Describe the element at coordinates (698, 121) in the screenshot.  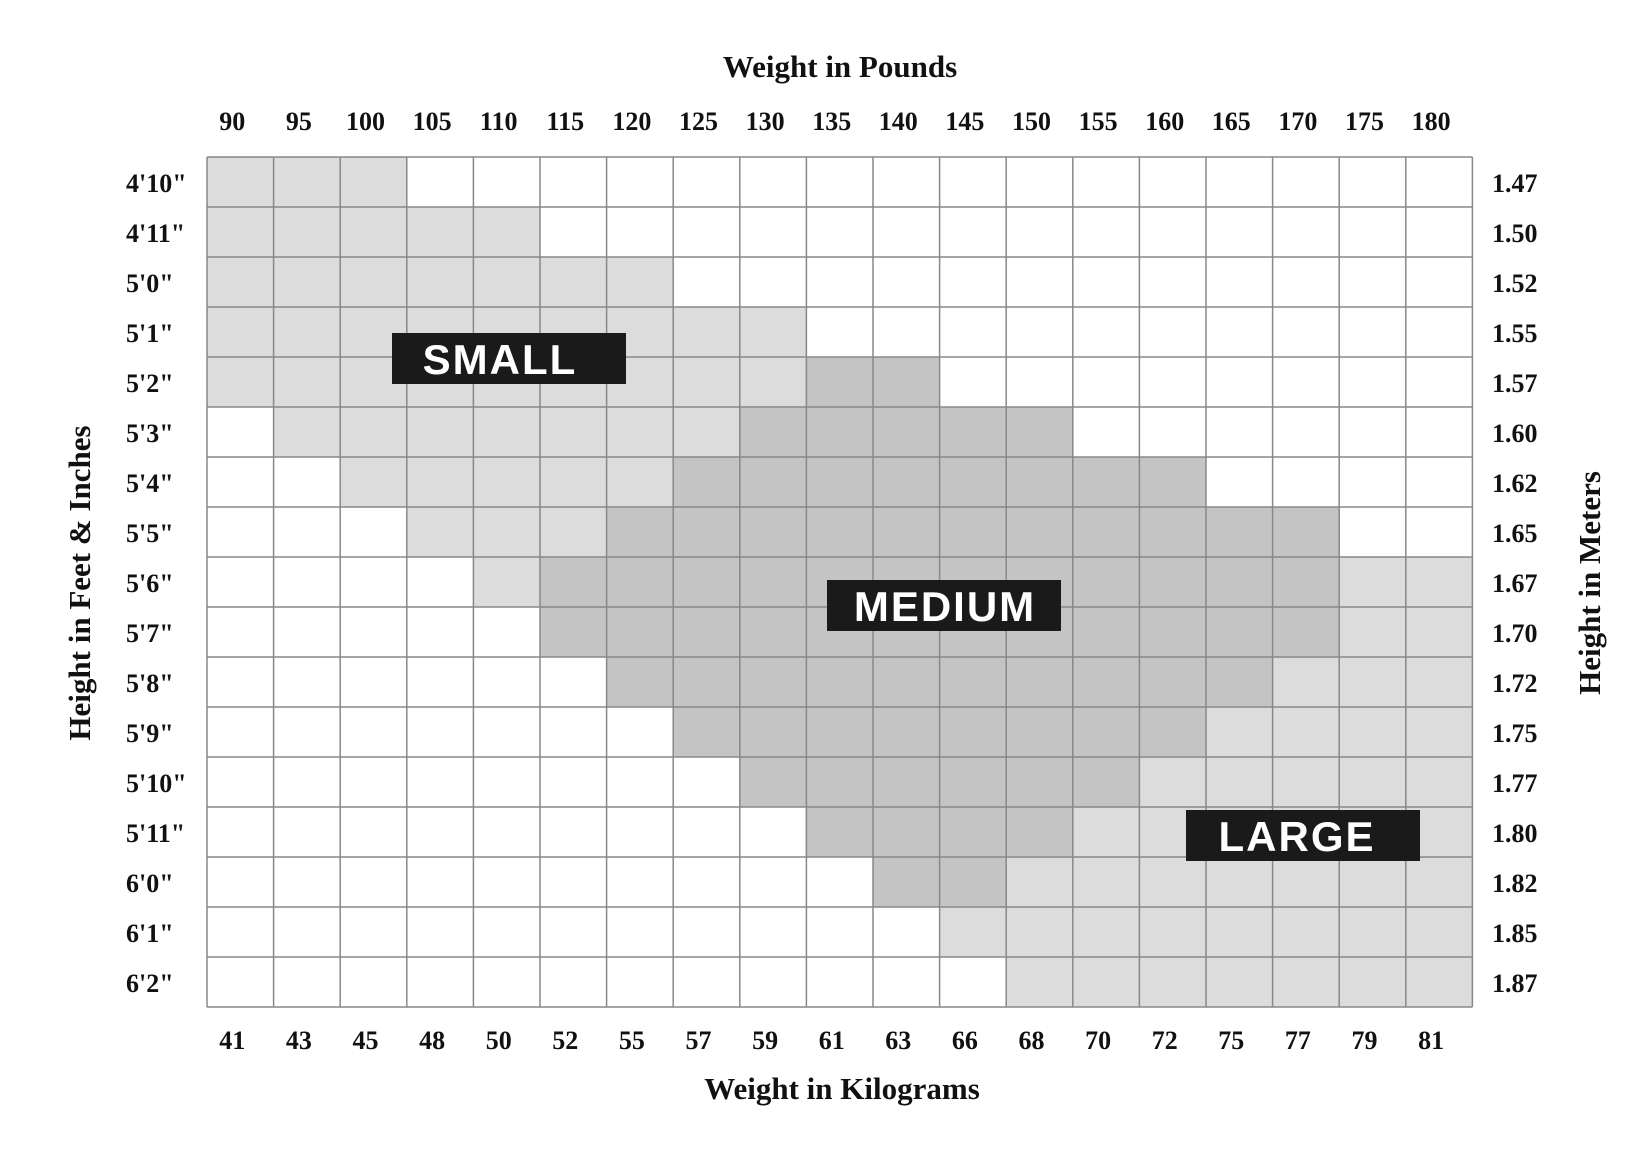
I see `tick-label-pounds: 125` at that location.